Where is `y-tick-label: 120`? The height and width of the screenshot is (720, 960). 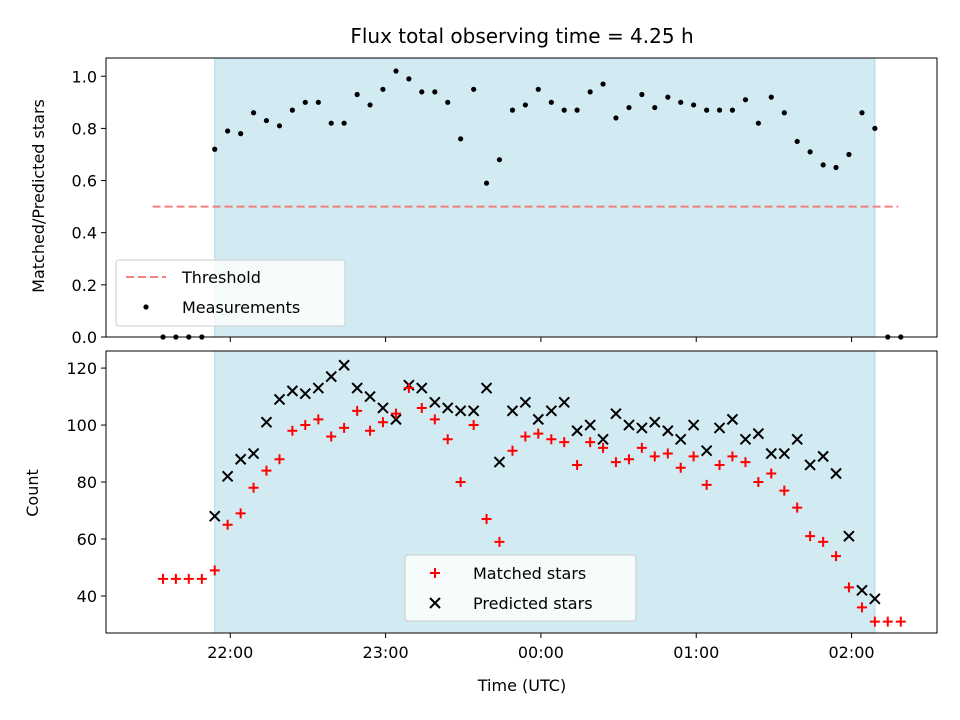
y-tick-label: 120 is located at coordinates (81, 368).